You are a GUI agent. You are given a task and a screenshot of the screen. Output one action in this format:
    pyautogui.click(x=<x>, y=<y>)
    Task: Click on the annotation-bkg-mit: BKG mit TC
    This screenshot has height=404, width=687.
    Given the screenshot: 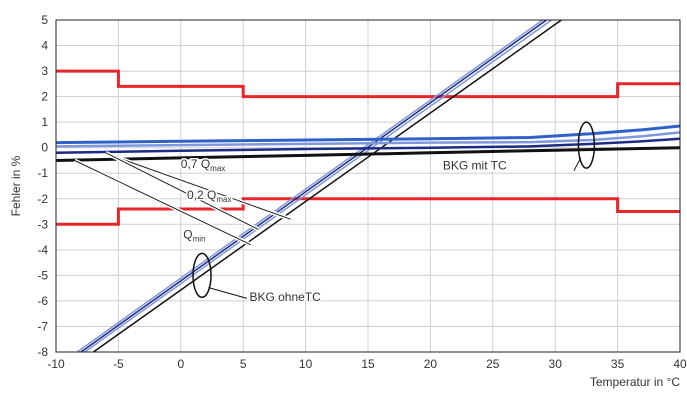 What is the action you would take?
    pyautogui.click(x=475, y=165)
    